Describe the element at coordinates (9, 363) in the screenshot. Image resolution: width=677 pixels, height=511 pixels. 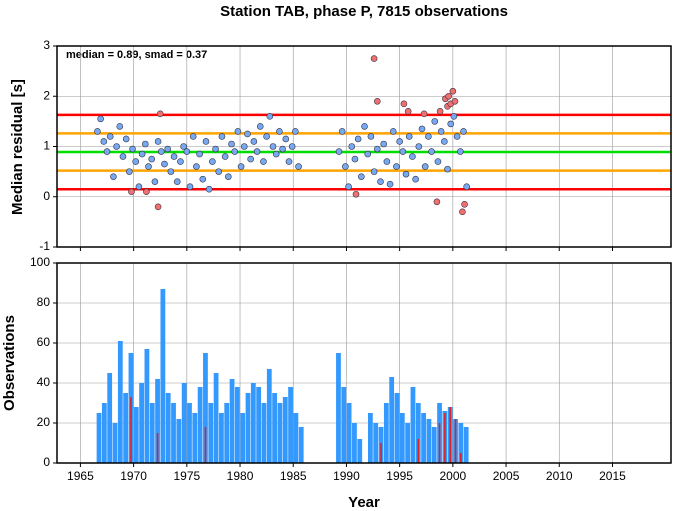
I see `y-axis-label: Observations` at that location.